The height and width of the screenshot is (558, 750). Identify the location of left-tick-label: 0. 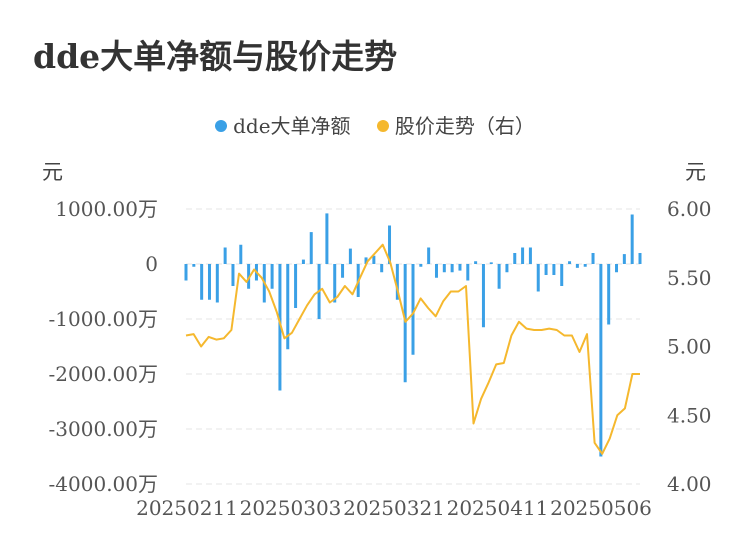
(151, 264).